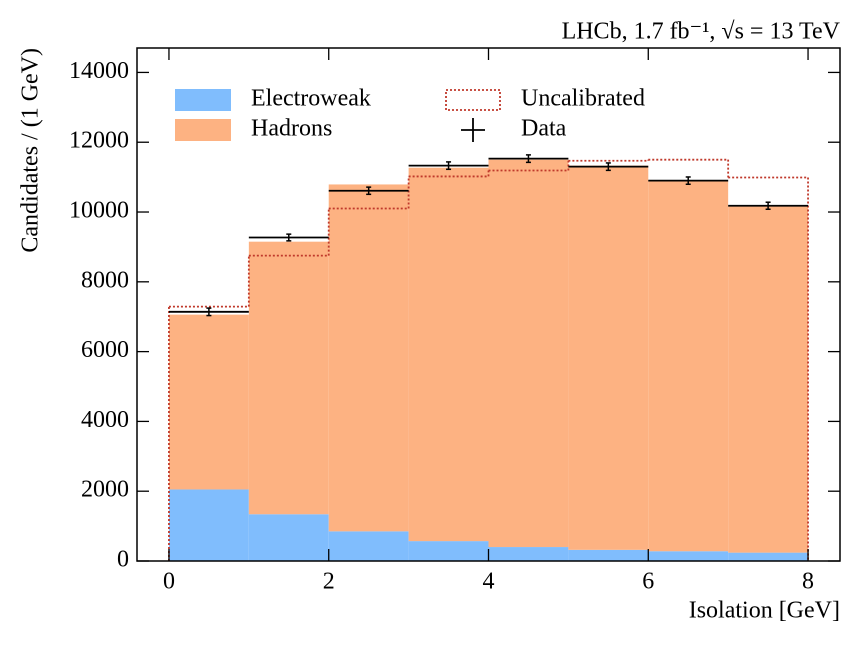 Image resolution: width=864 pixels, height=651 pixels. I want to click on x-tick-label: 8, so click(808, 582).